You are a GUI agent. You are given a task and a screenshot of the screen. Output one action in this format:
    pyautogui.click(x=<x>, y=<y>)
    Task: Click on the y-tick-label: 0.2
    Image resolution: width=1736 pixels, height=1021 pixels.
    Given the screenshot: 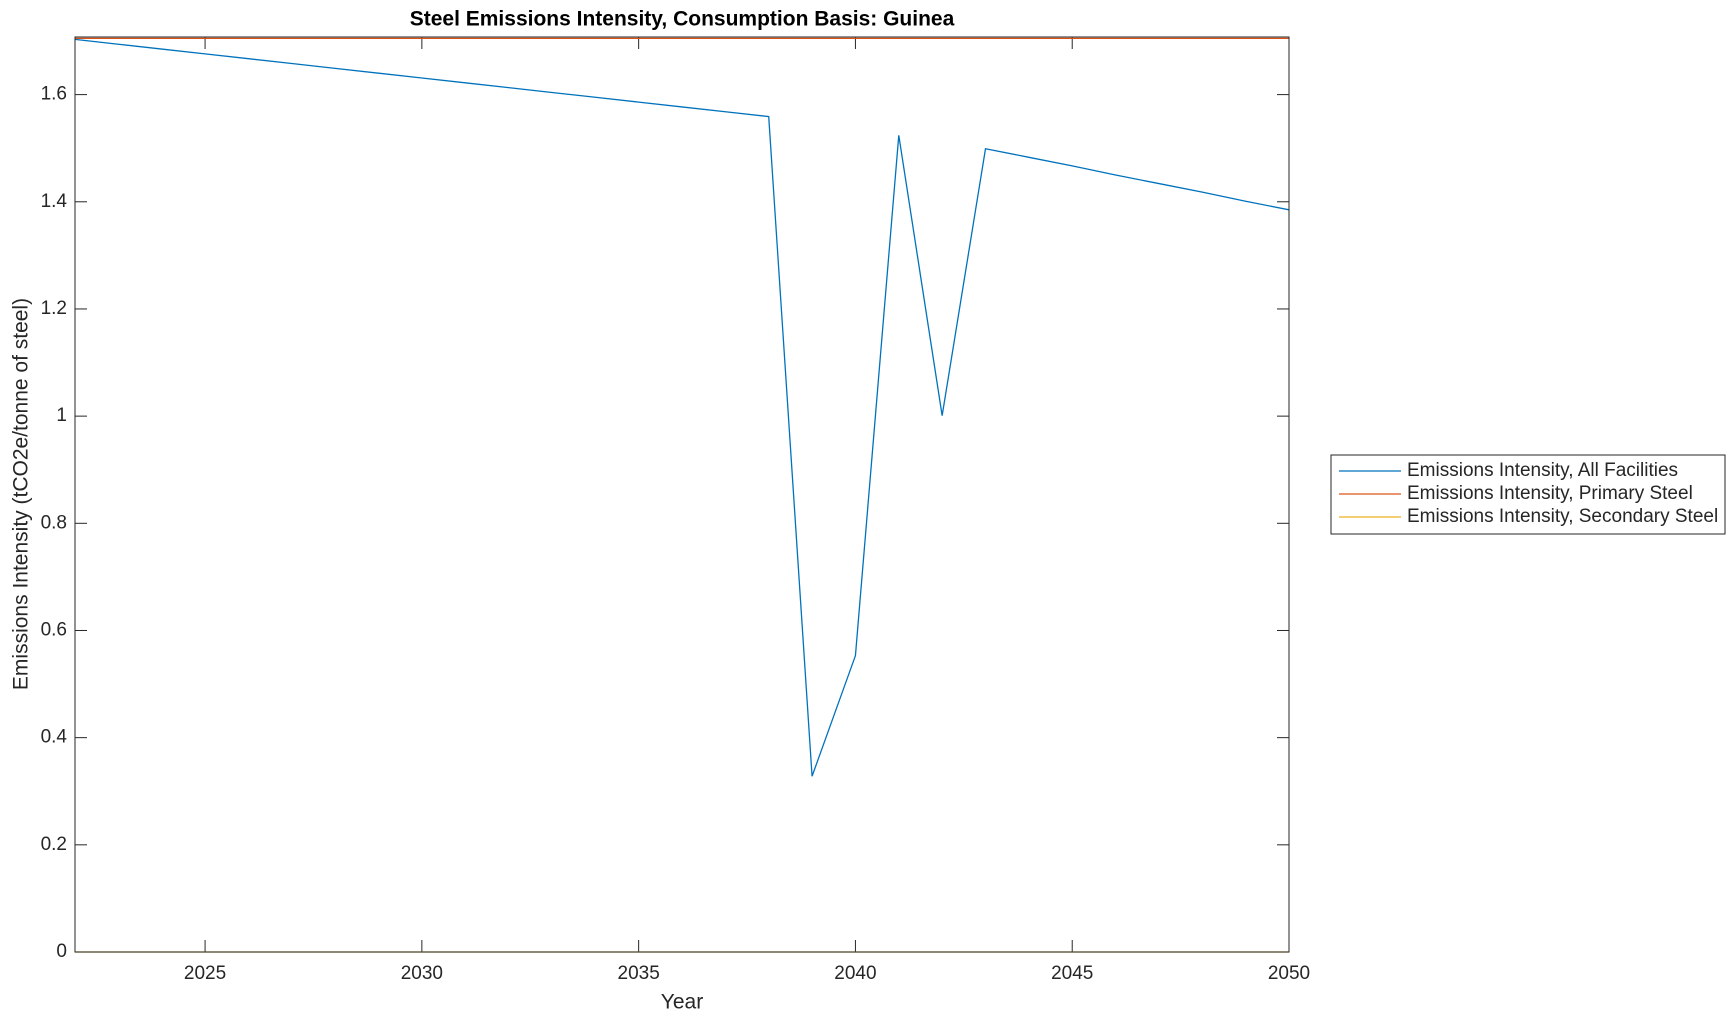 What is the action you would take?
    pyautogui.click(x=54, y=844)
    